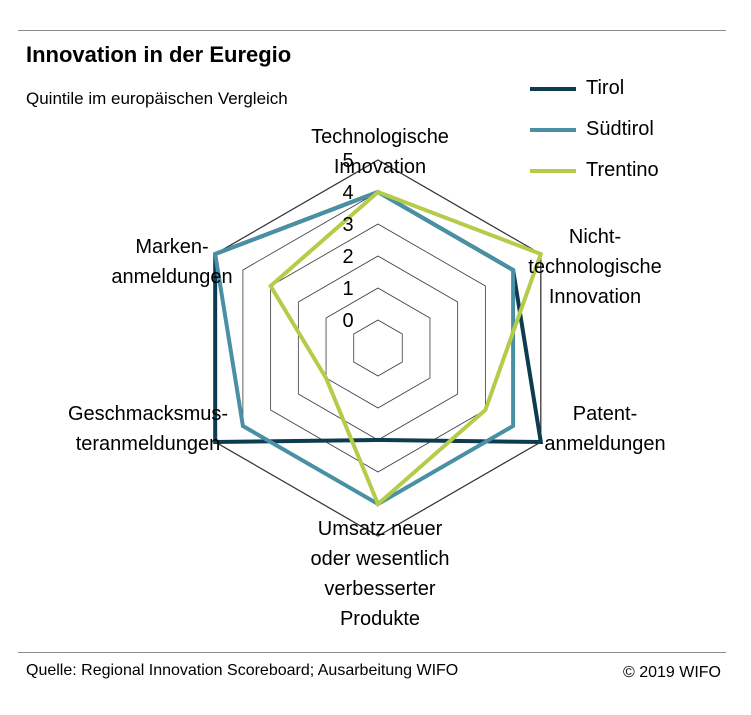 This screenshot has height=715, width=751. I want to click on axis-label-2-line-0: Patent-, so click(605, 414).